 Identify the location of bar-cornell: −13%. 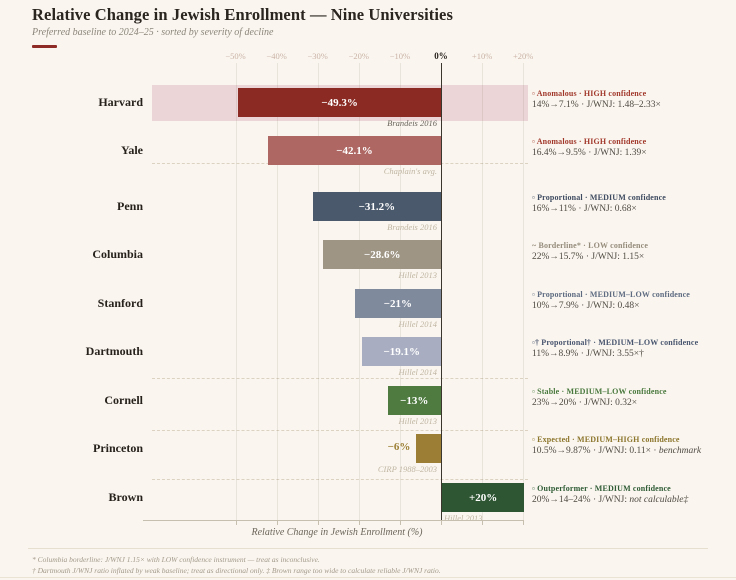
(414, 400).